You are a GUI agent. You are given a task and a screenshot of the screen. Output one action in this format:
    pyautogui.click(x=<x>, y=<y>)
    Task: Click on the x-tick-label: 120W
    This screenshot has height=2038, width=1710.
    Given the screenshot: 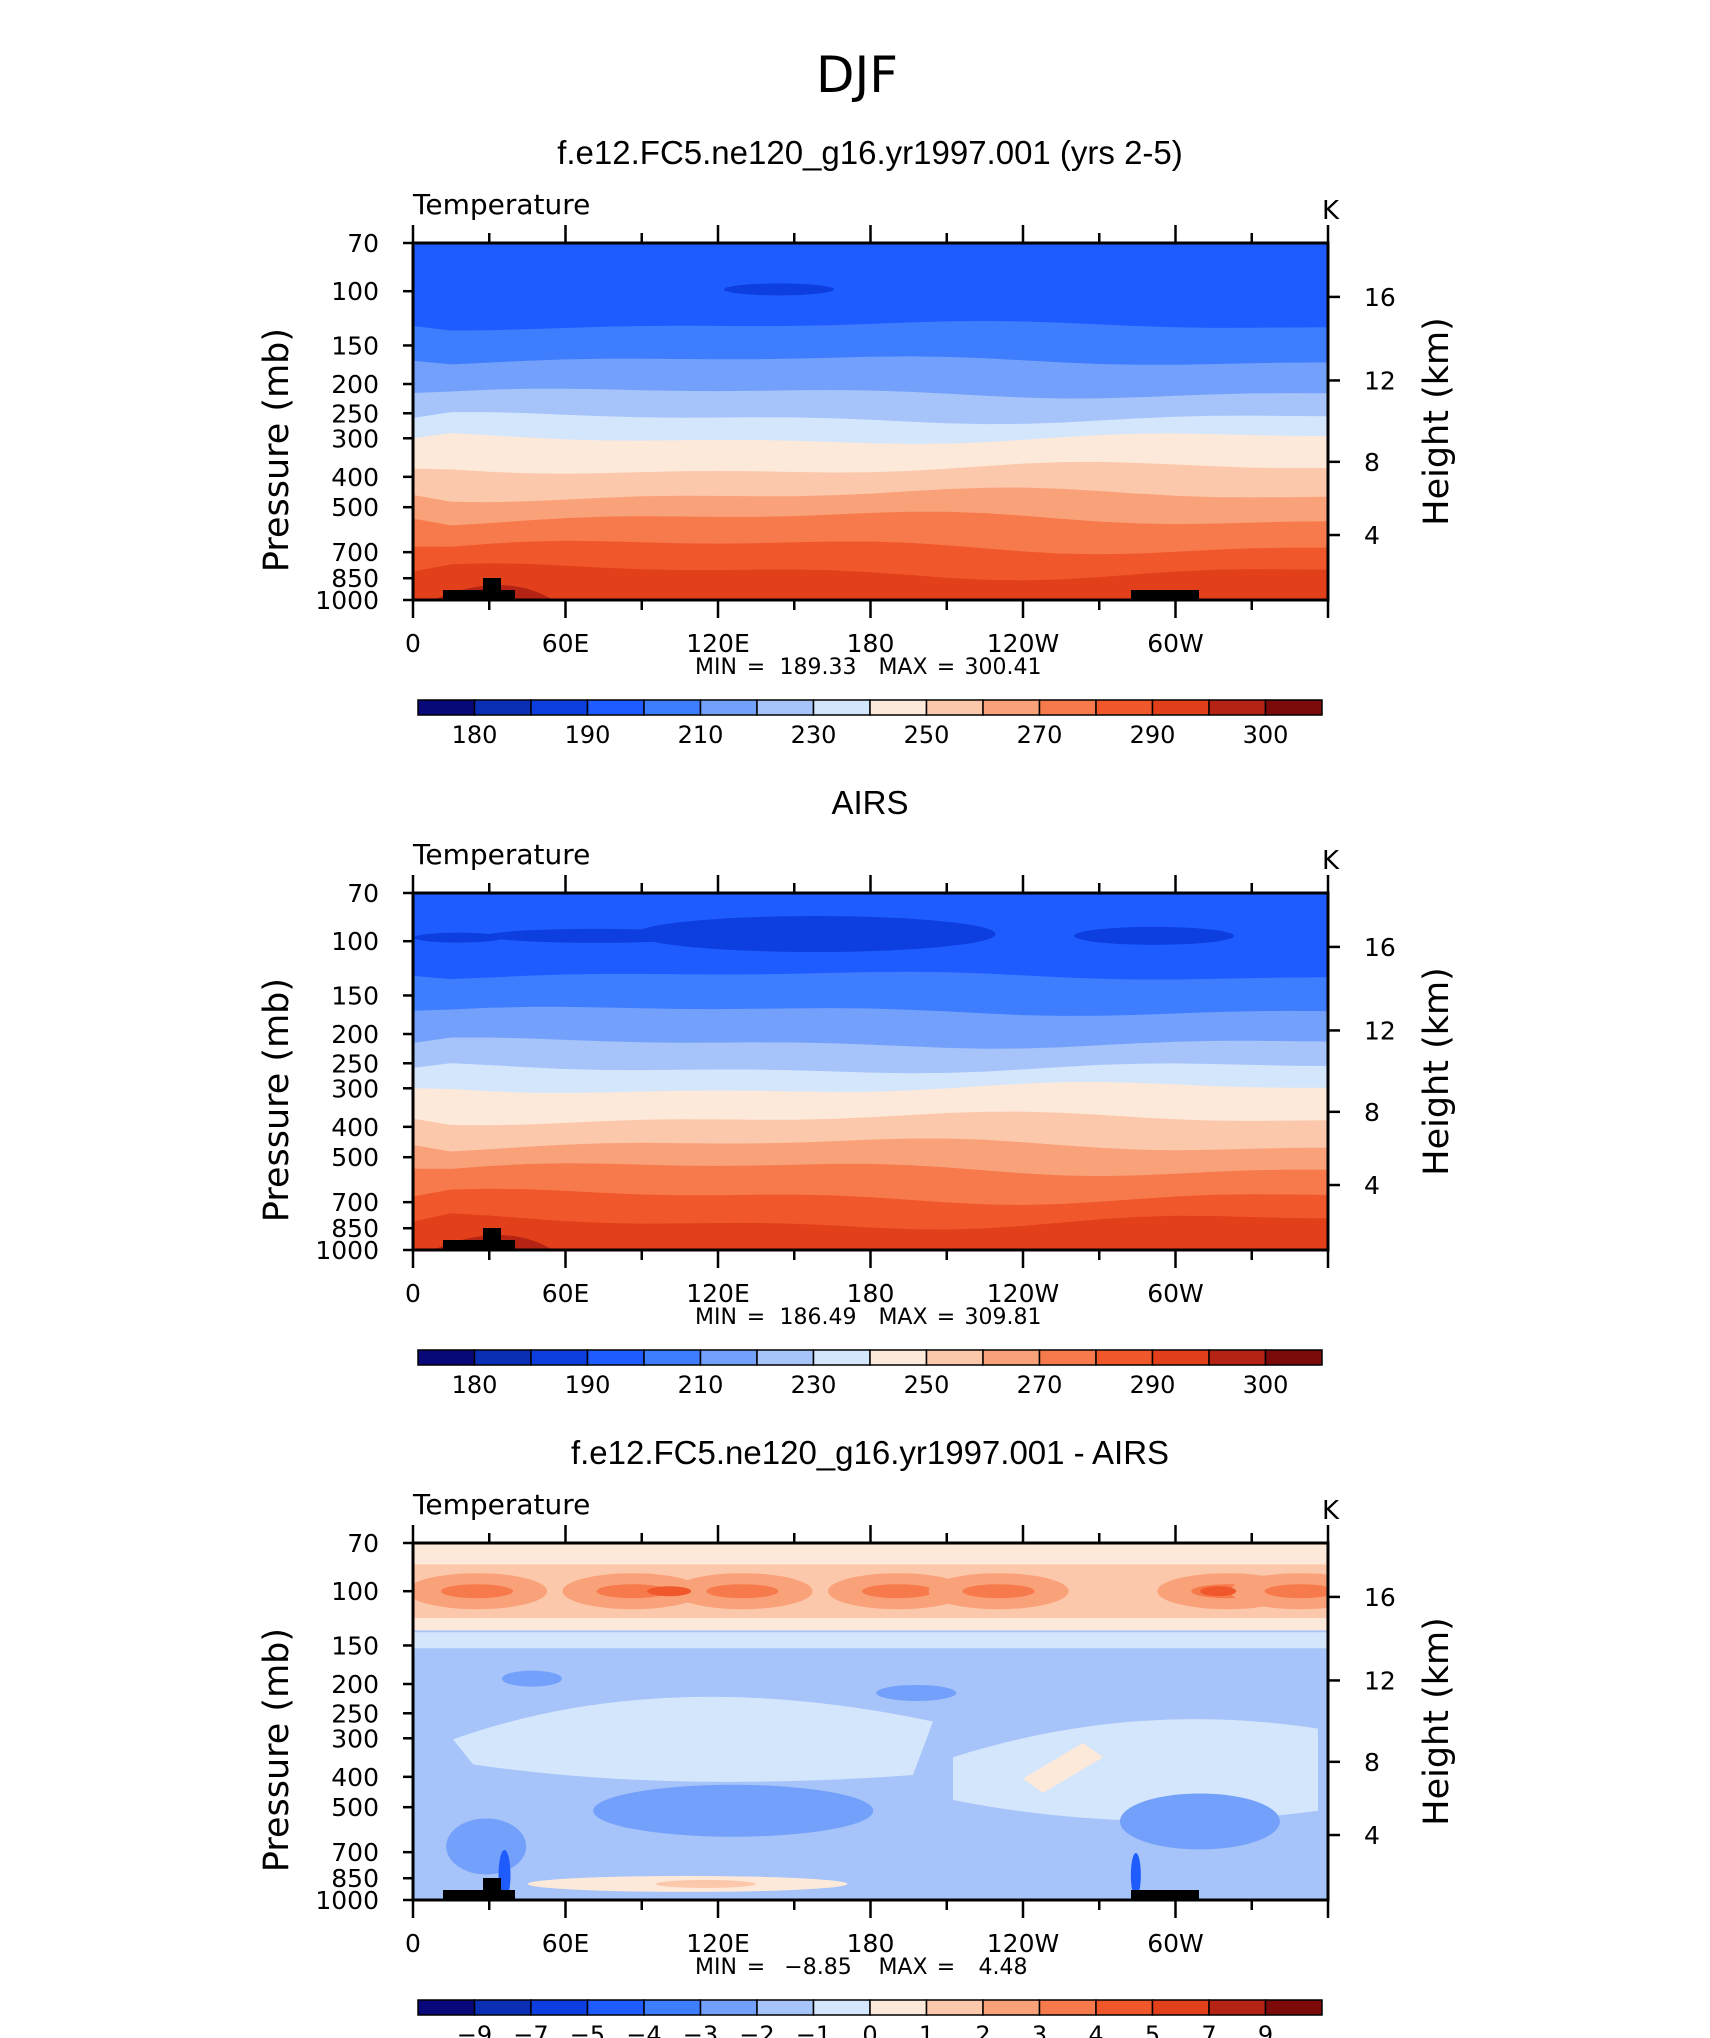 What is the action you would take?
    pyautogui.click(x=1023, y=1943)
    